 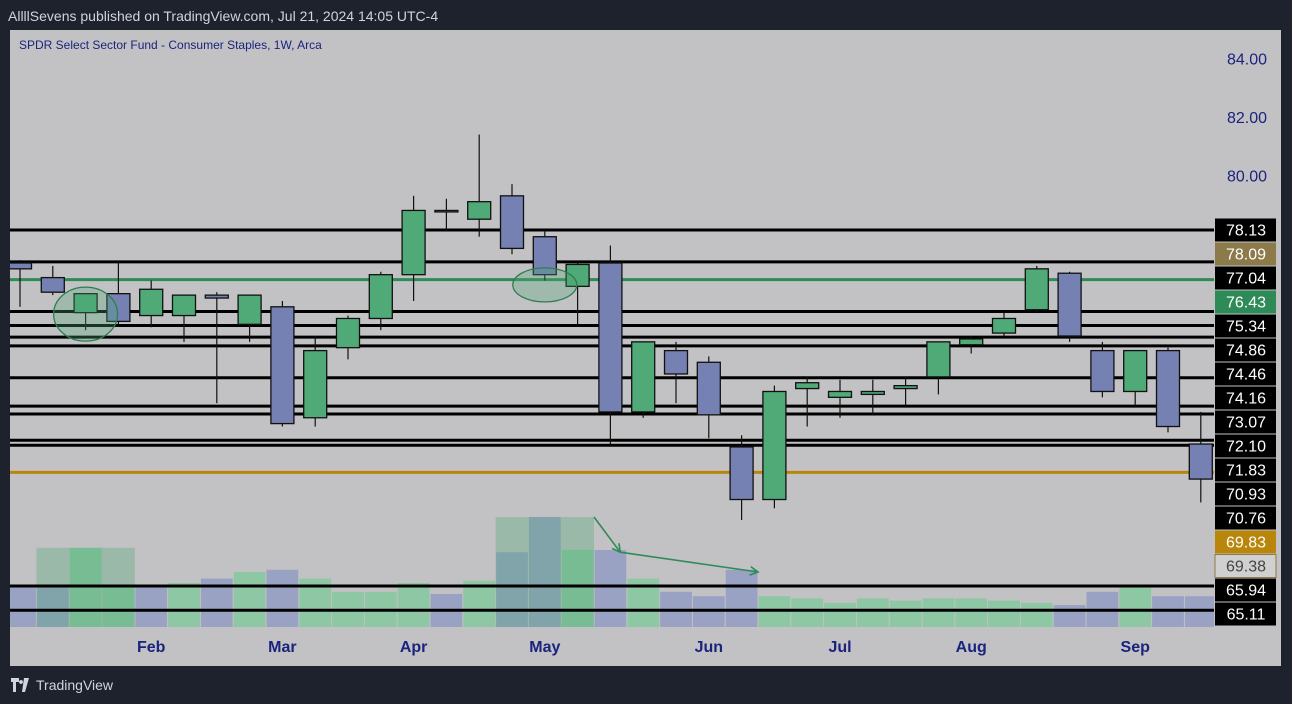 What do you see at coordinates (1247, 176) in the screenshot?
I see `price-tick-label: 80.00` at bounding box center [1247, 176].